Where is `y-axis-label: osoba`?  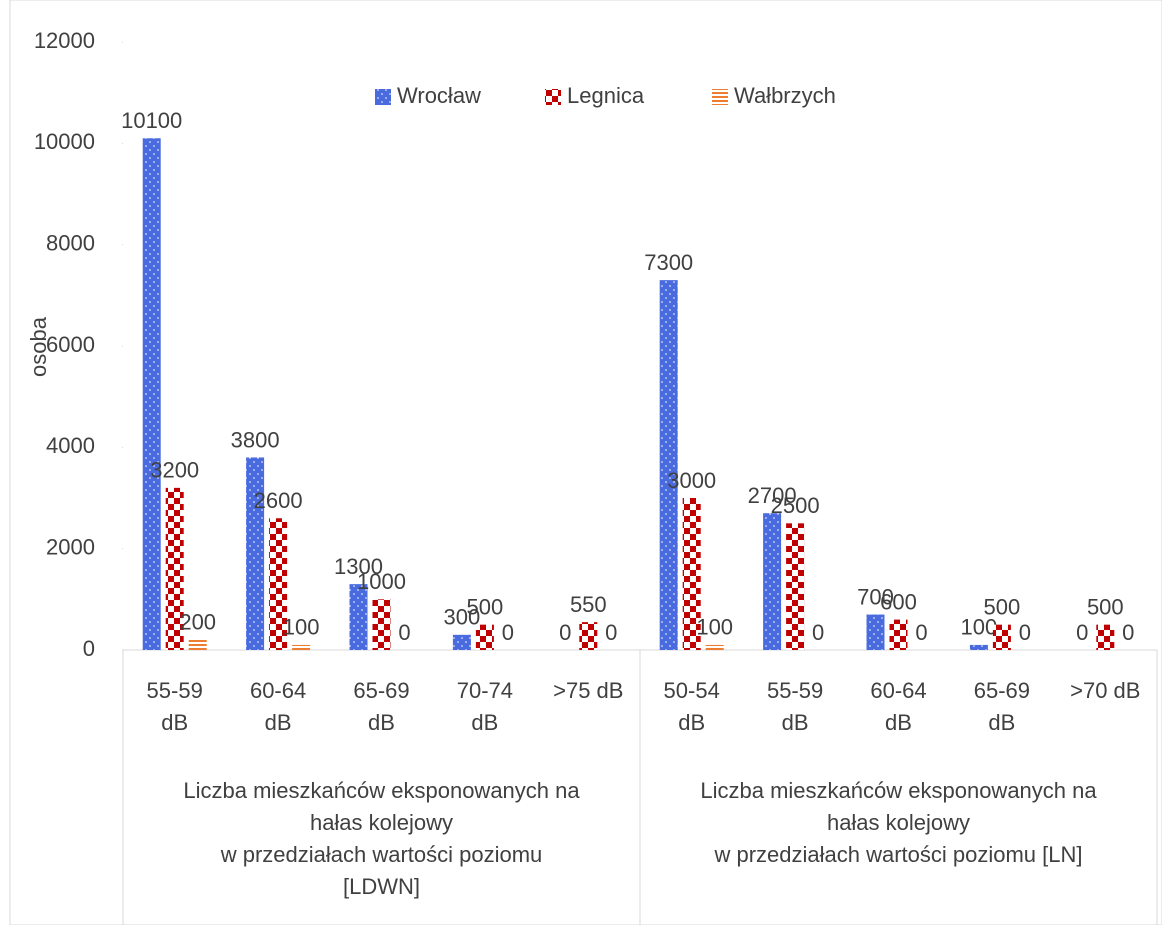 y-axis-label: osoba is located at coordinates (38, 346).